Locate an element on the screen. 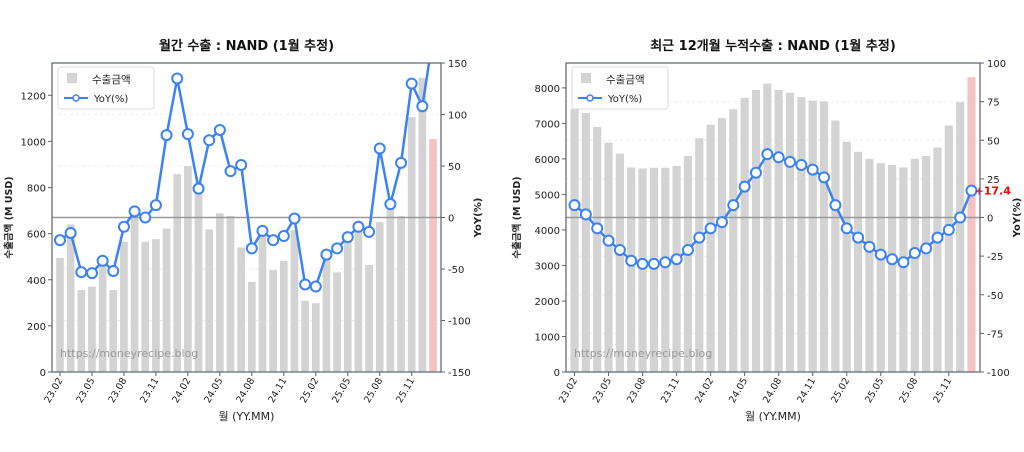 This screenshot has height=452, width=1024. legend: 수출금액 YoY(%) is located at coordinates (106, 88).